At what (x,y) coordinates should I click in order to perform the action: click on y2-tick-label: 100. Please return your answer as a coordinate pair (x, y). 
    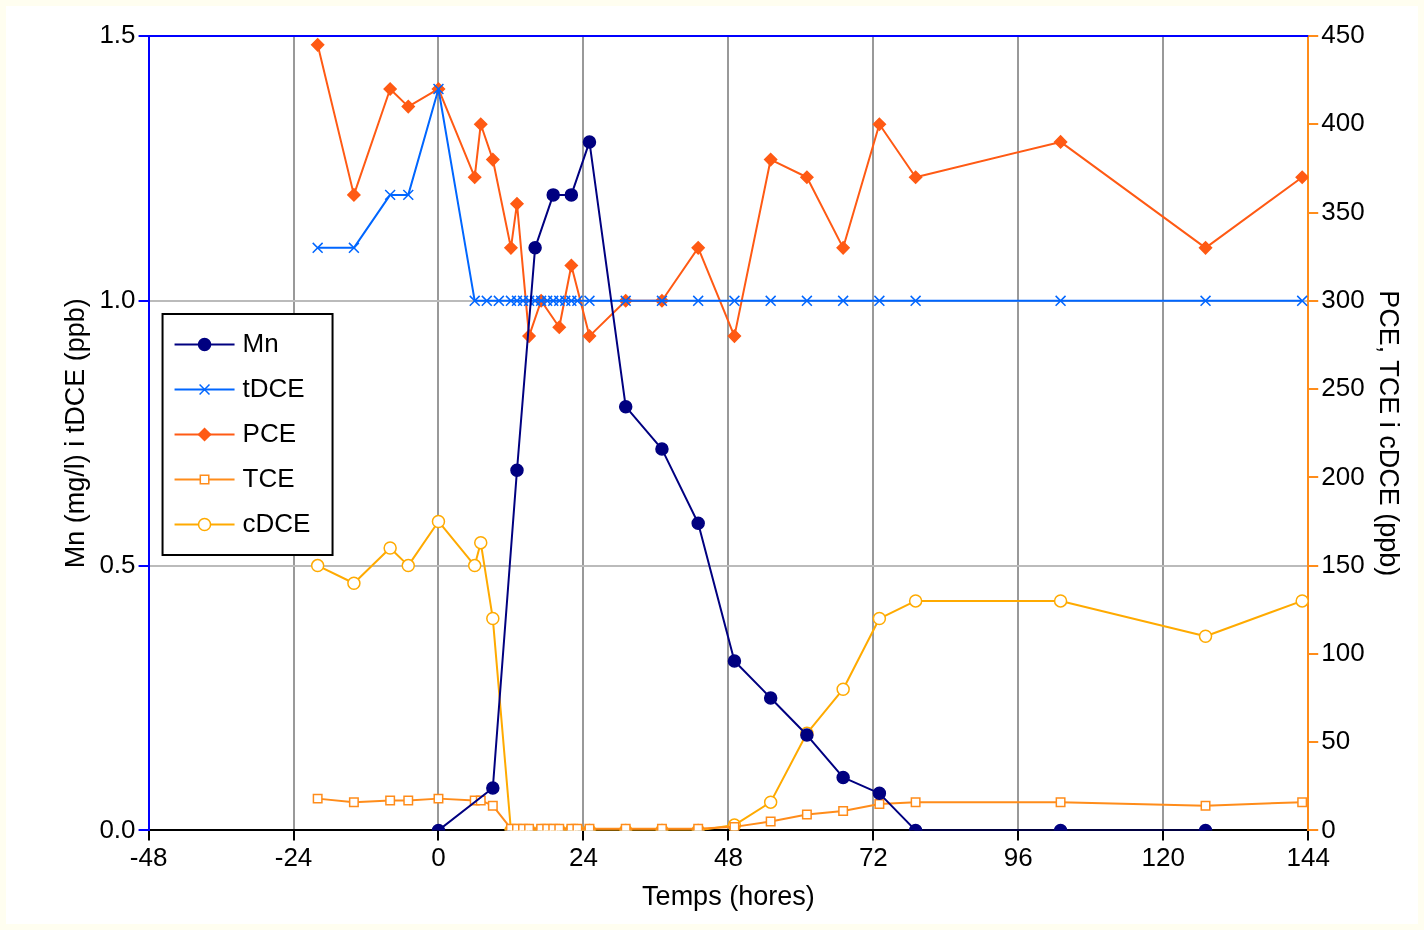
    Looking at the image, I should click on (1343, 652).